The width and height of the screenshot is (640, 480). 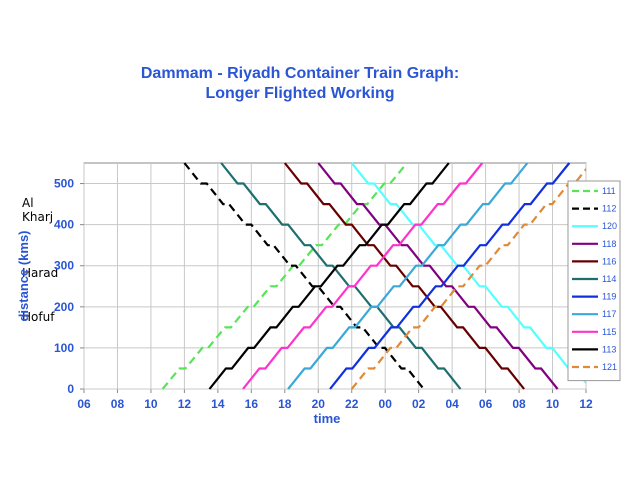 I want to click on legend-label-118: 118, so click(x=609, y=244).